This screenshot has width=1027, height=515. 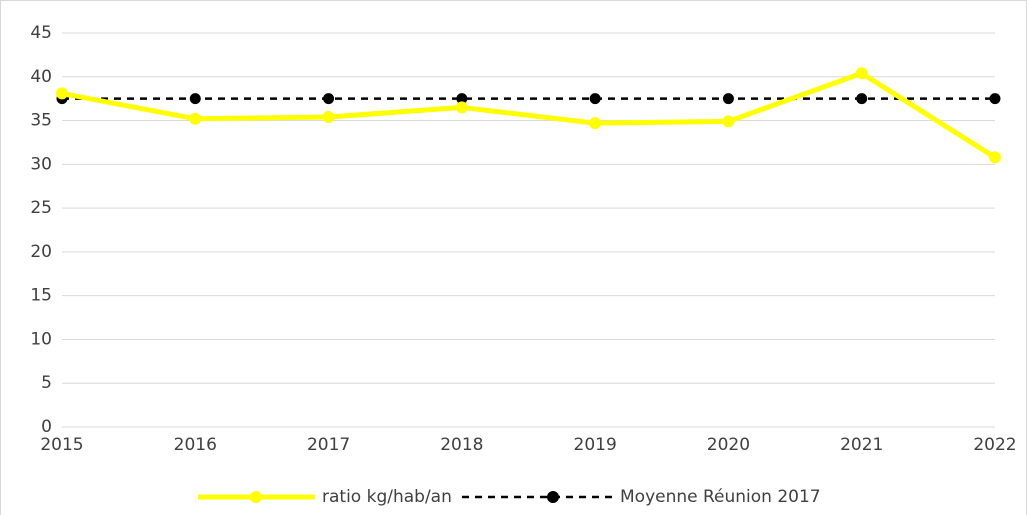 I want to click on x-tick-label: 2016, so click(x=195, y=445).